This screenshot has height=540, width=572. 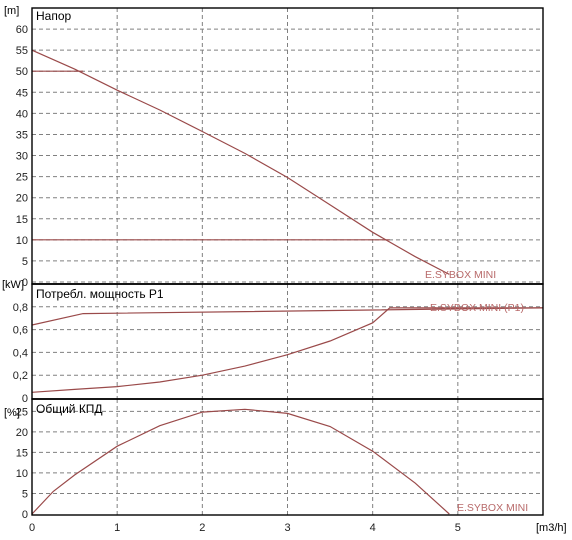 What do you see at coordinates (32, 528) in the screenshot?
I see `x-tick-label: 0` at bounding box center [32, 528].